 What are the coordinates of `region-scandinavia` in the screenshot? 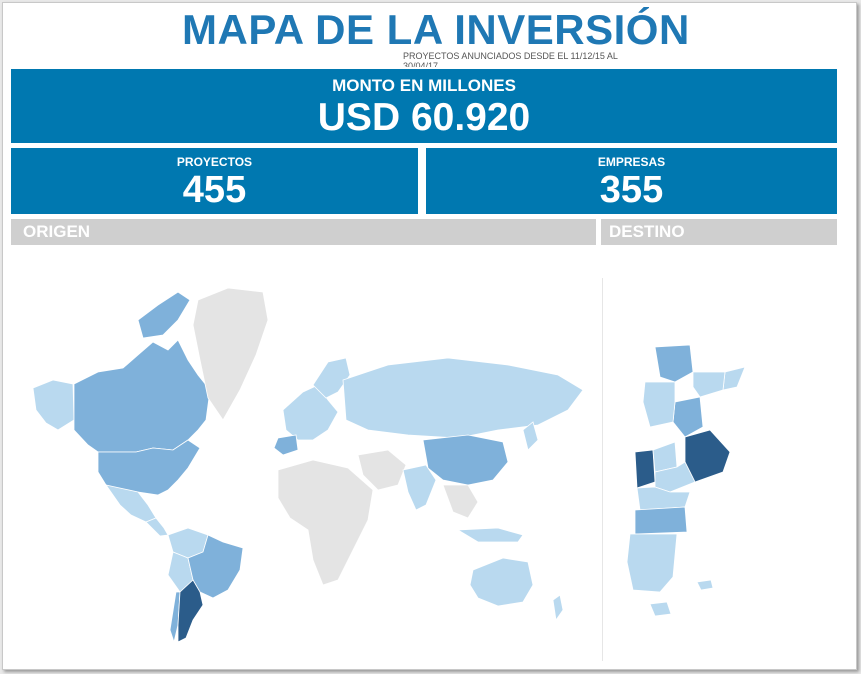 It's located at (331, 378).